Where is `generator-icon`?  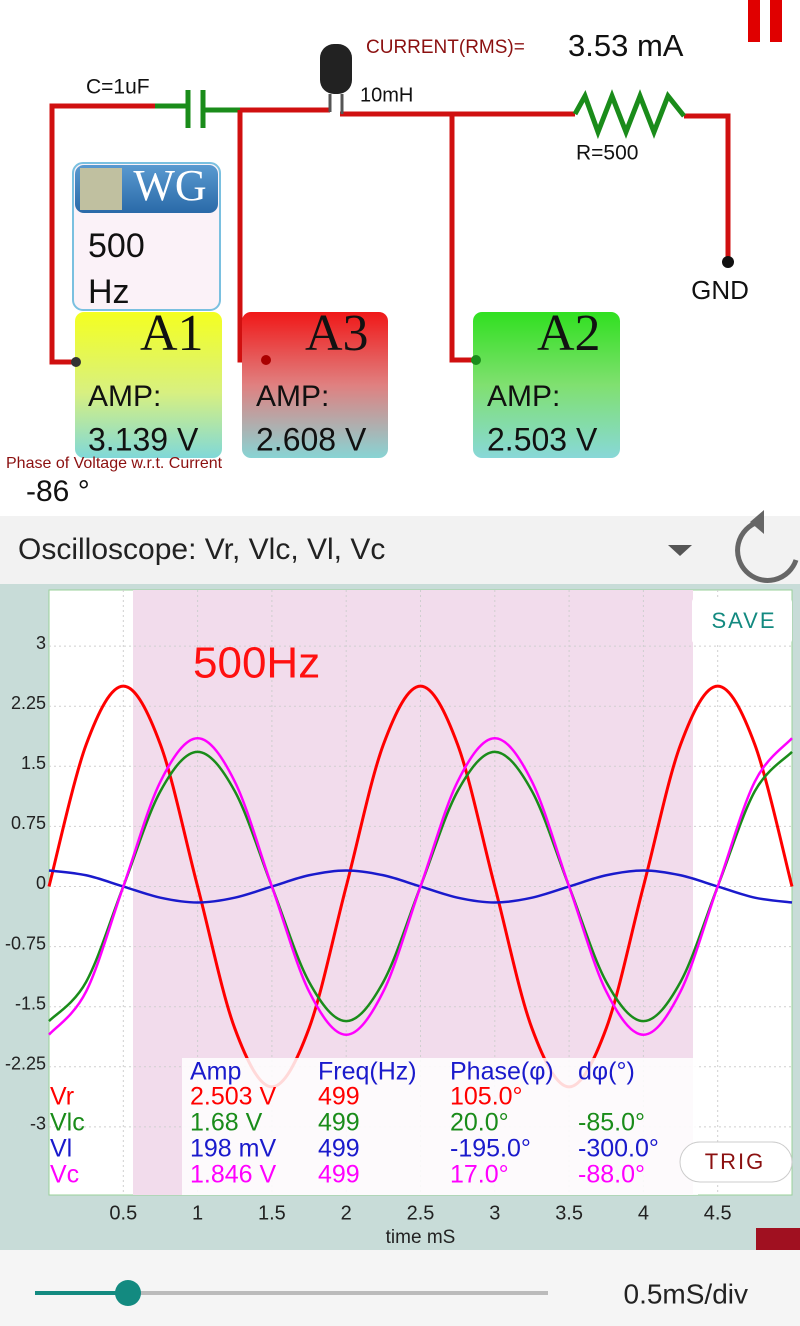
generator-icon is located at coordinates (101, 189).